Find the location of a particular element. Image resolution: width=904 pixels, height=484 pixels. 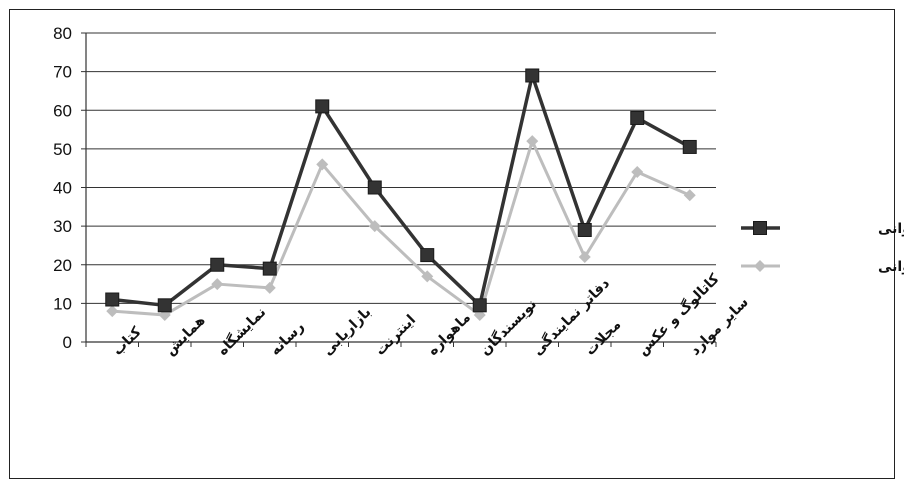

y-tick-label: 40 is located at coordinates (62, 188).